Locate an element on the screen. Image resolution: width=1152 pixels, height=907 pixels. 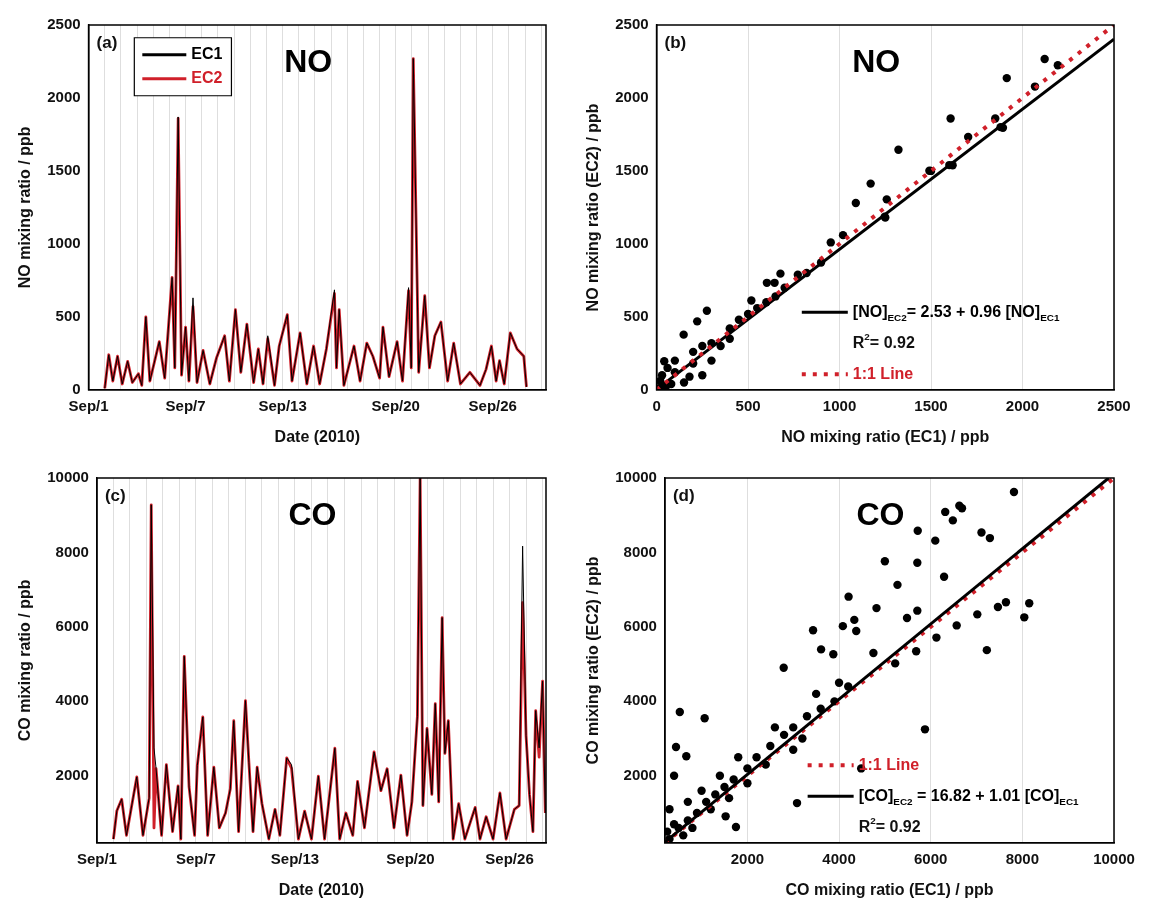
x-tick-label: 500 is located at coordinates (748, 405).